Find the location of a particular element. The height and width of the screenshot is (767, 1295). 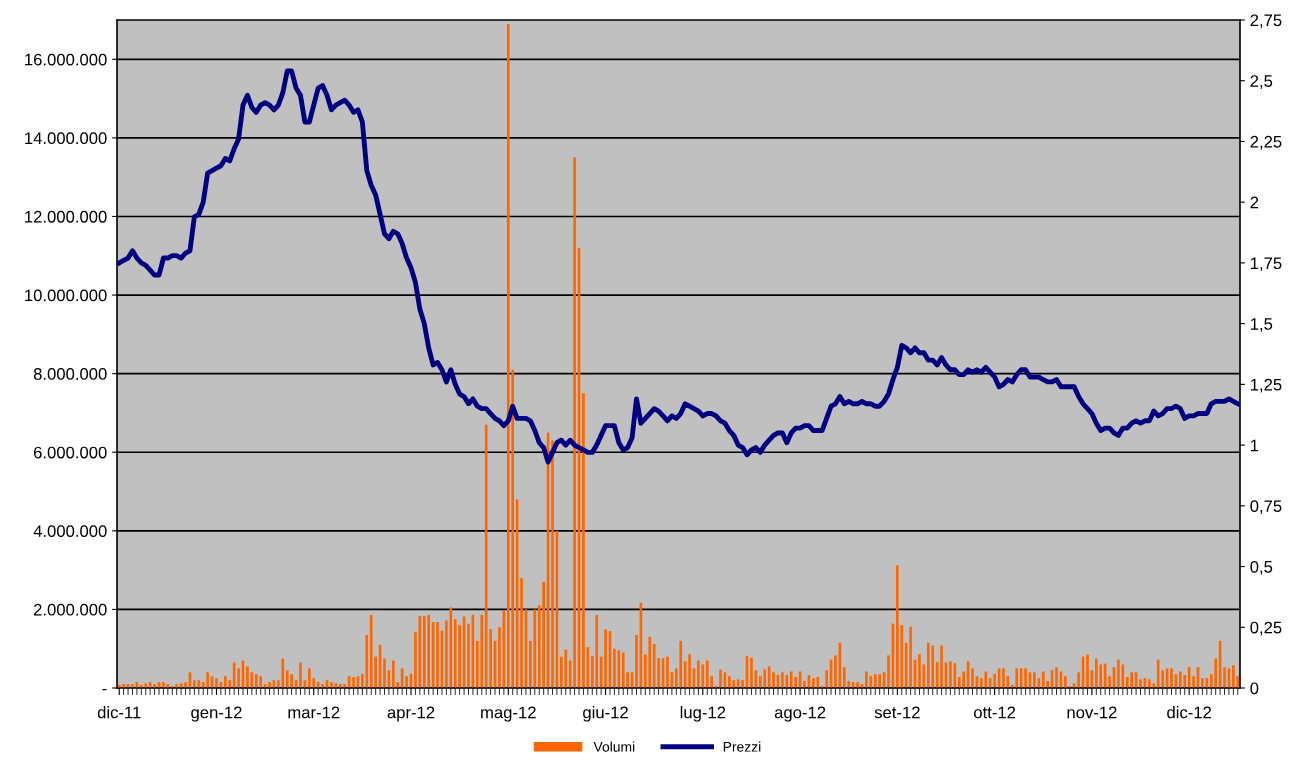

y2-tick-label: 1 is located at coordinates (1254, 445).